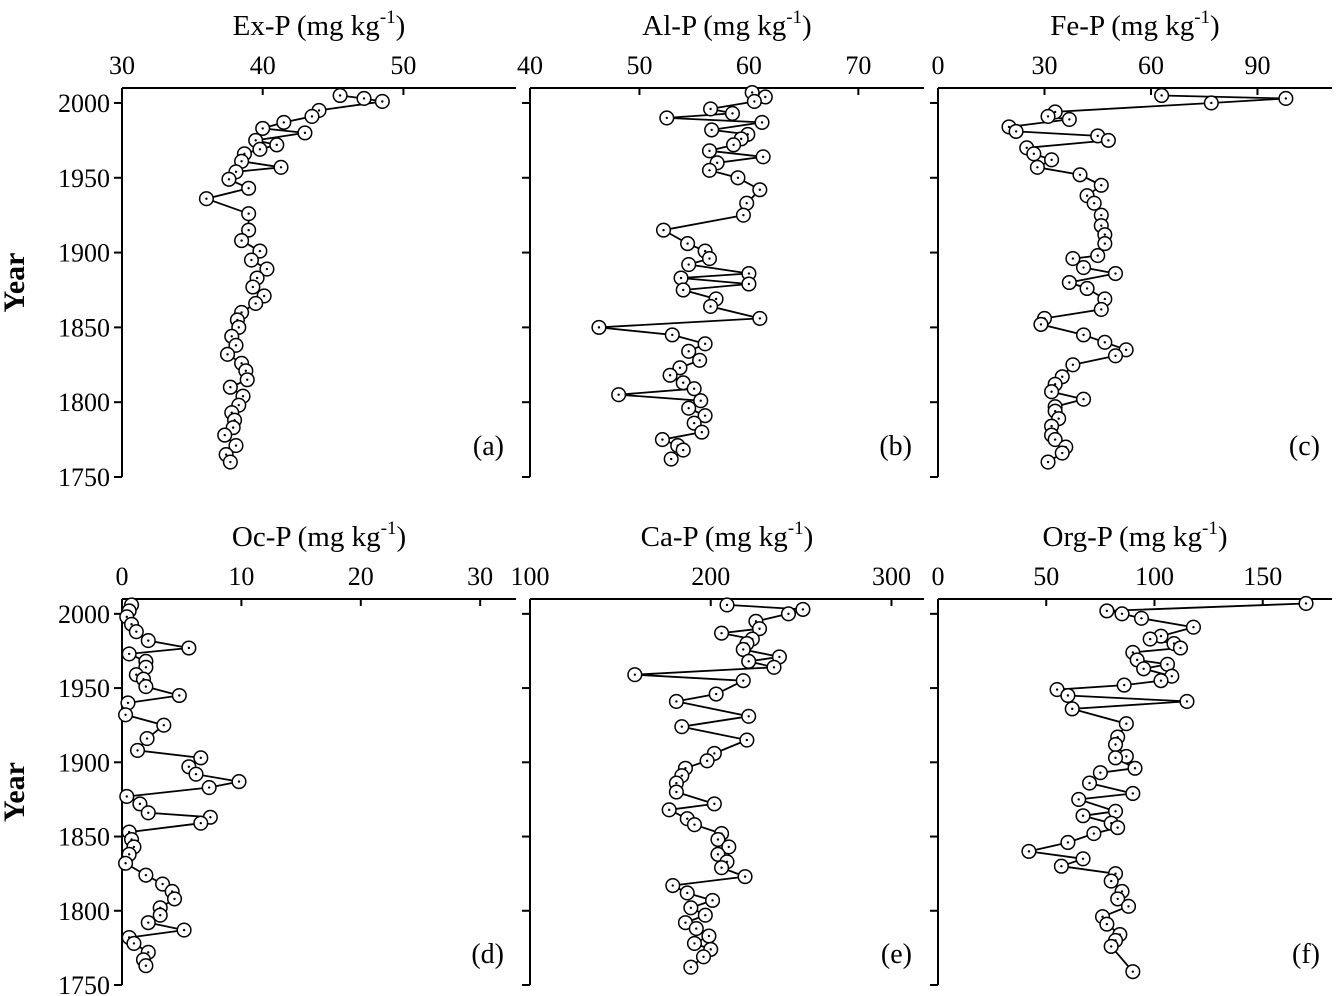  Describe the element at coordinates (891, 576) in the screenshot. I see `x-tick-label-e: 300` at that location.